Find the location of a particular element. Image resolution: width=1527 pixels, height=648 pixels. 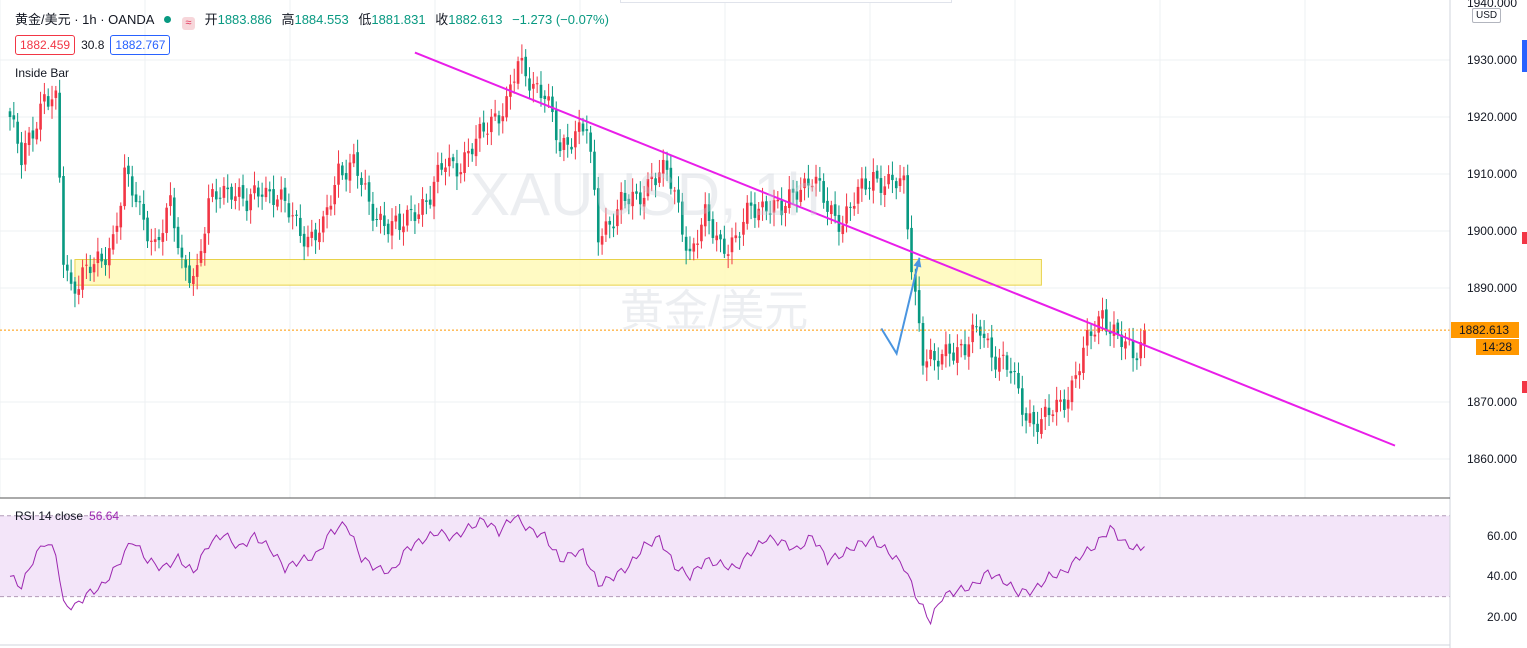

rsi-tick: 20.00 is located at coordinates (1501, 616).